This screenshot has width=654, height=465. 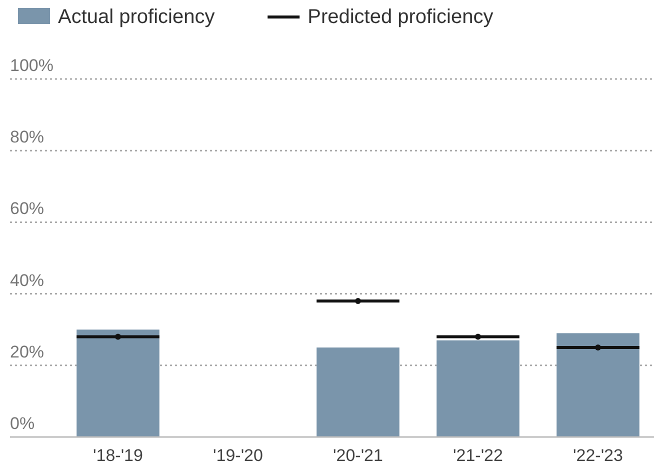 What do you see at coordinates (27, 137) in the screenshot?
I see `y-tick-label: 80%` at bounding box center [27, 137].